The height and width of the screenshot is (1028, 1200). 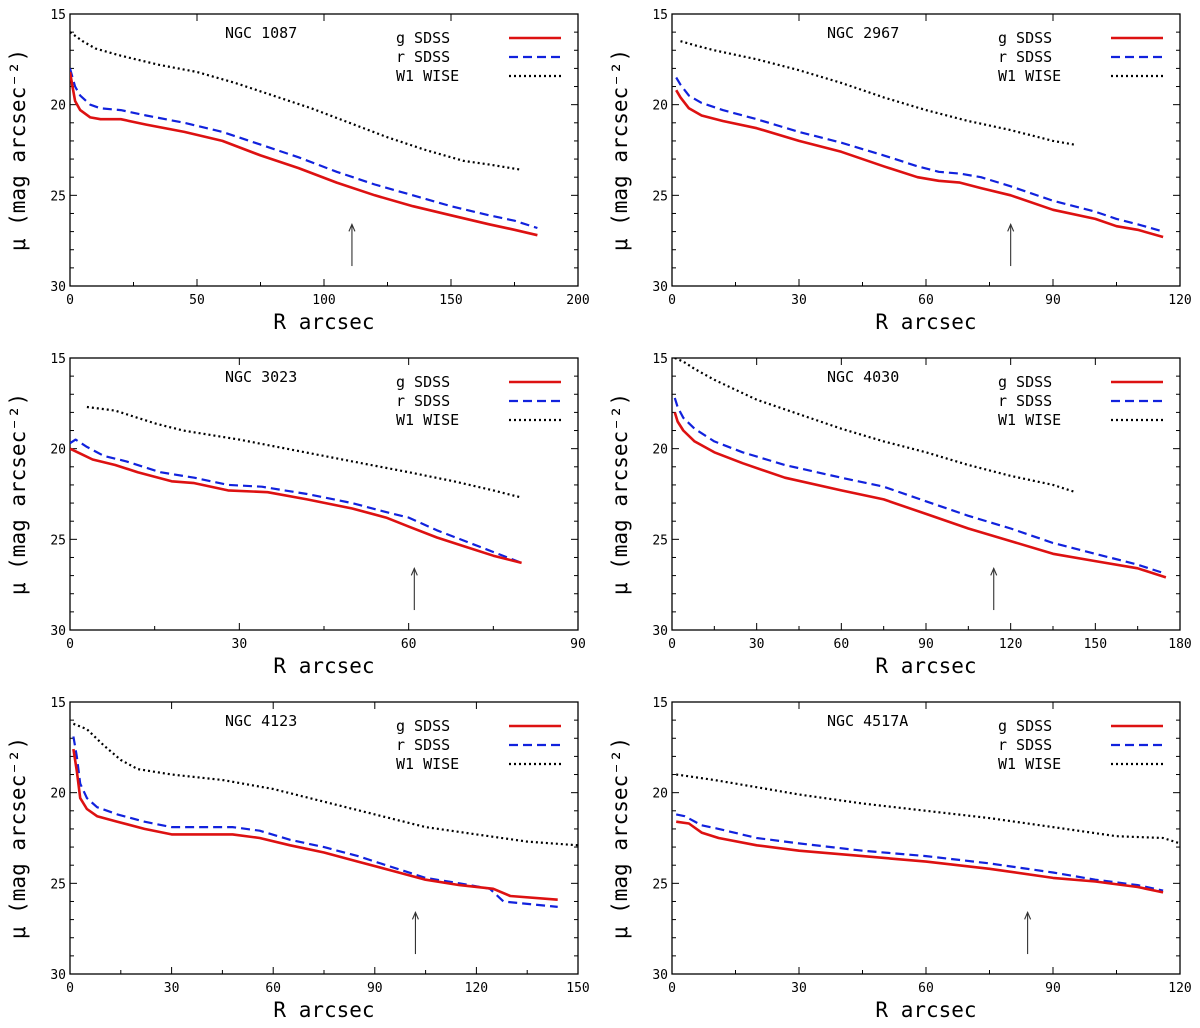 I want to click on x-axis-ticks: 0 30 60 90 120 150 180, so click(x=930, y=505).